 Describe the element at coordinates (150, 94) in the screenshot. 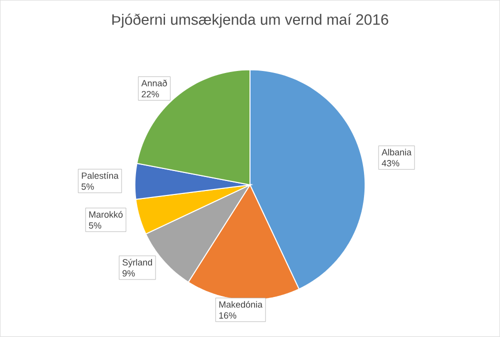

I see `data-label: 22%` at that location.